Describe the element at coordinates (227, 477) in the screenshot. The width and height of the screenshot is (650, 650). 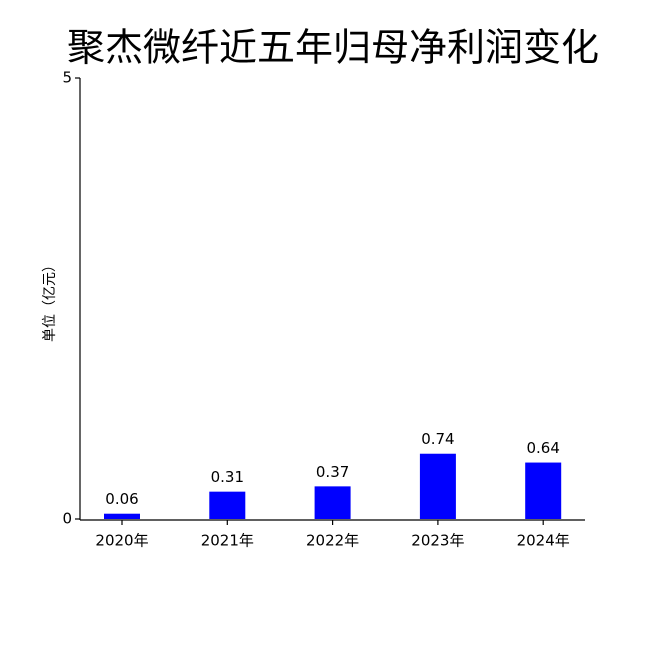
I see `data-label: 0.31` at that location.